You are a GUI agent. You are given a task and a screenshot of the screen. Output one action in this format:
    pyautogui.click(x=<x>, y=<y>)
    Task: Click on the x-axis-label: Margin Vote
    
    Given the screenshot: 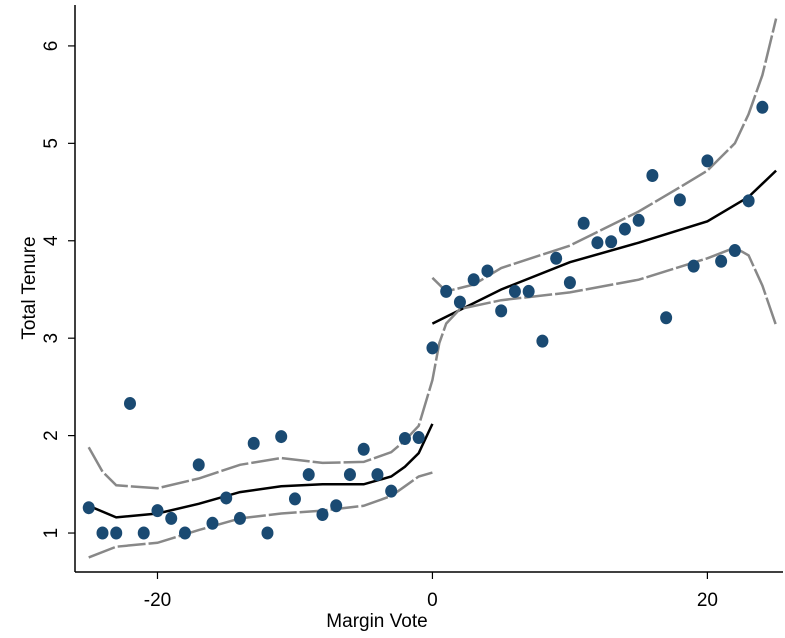 What is the action you would take?
    pyautogui.click(x=376, y=621)
    